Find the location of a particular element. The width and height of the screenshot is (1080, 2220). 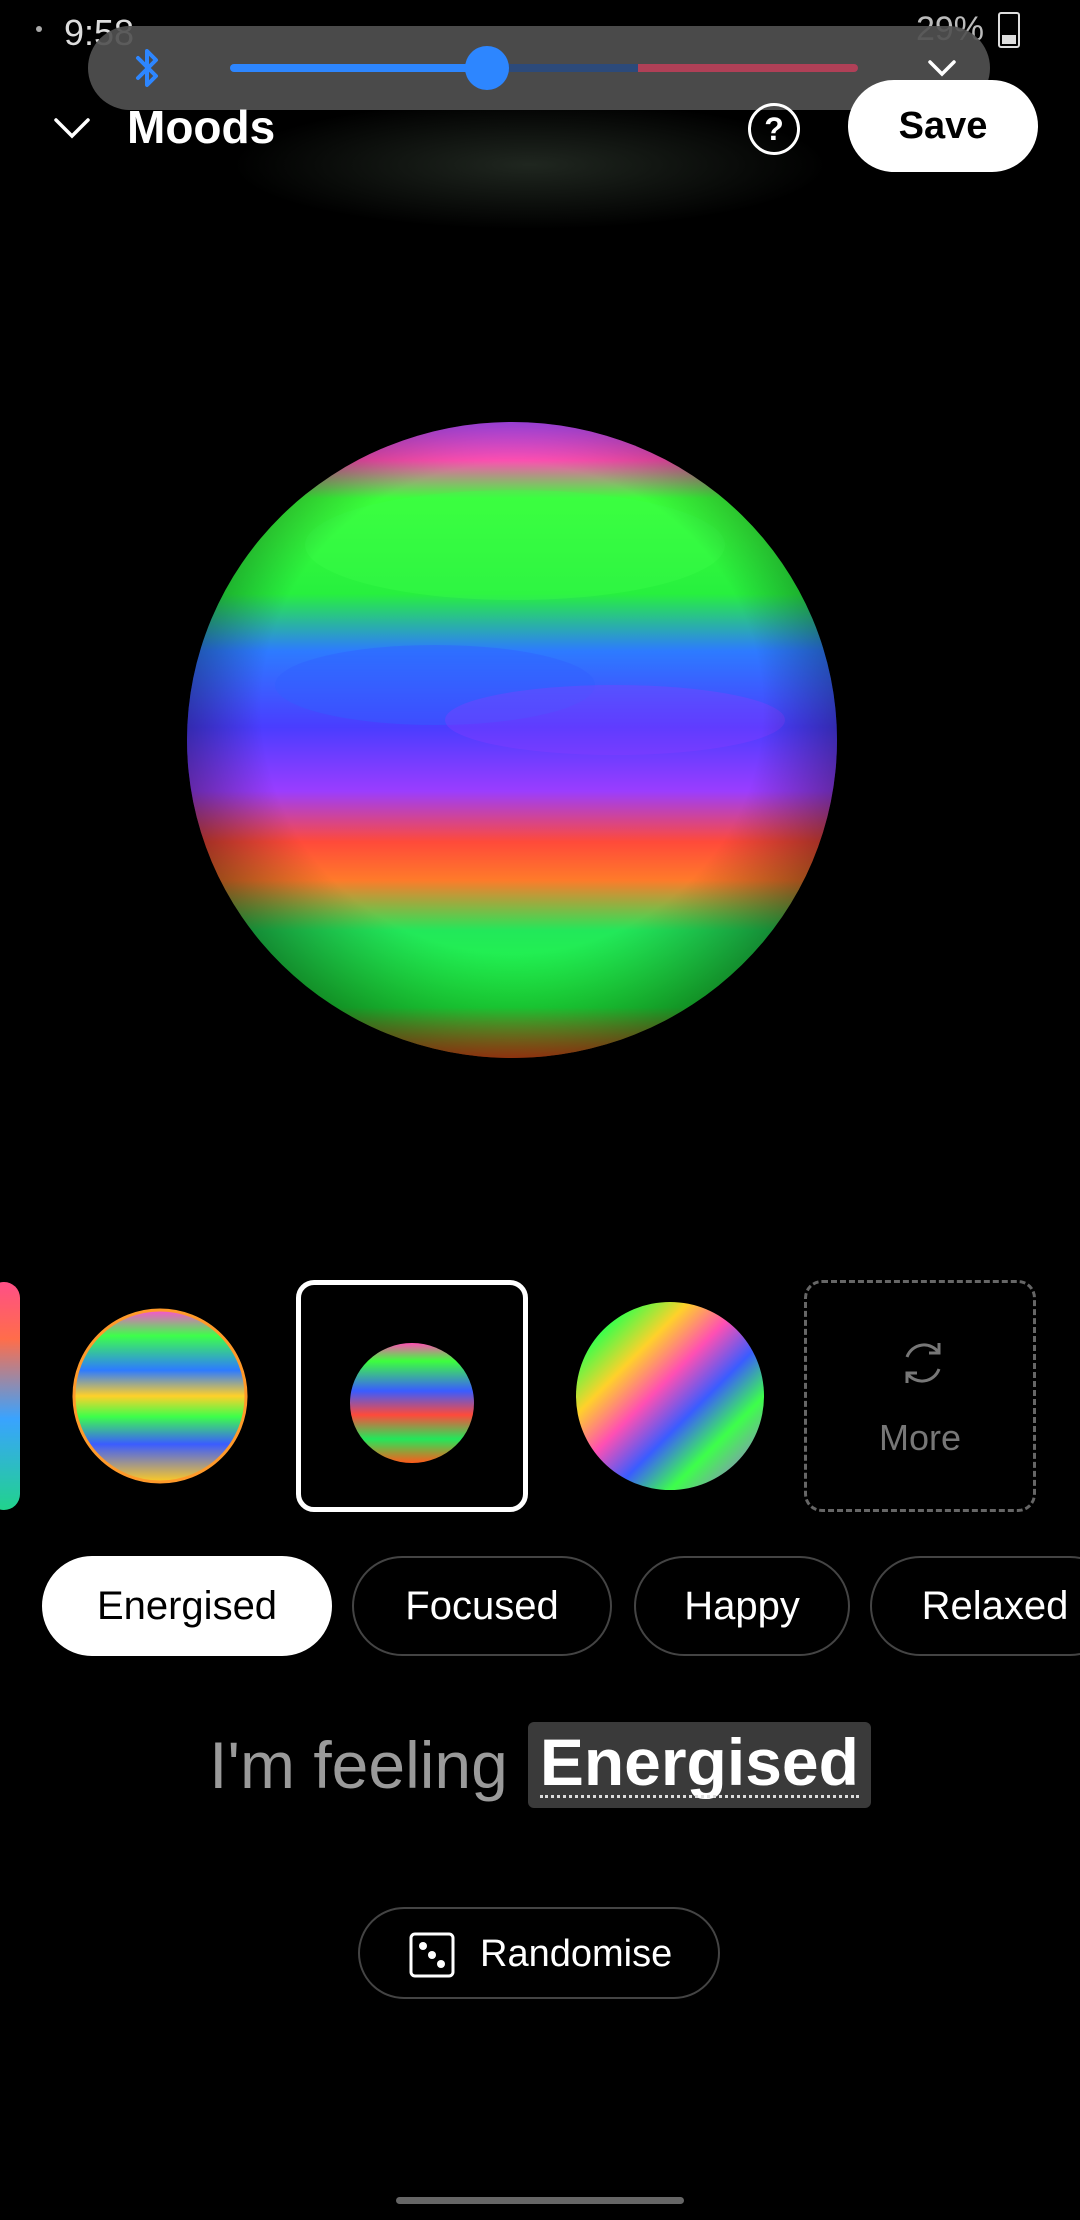

orb-thumbnail-selected is located at coordinates (412, 1396).